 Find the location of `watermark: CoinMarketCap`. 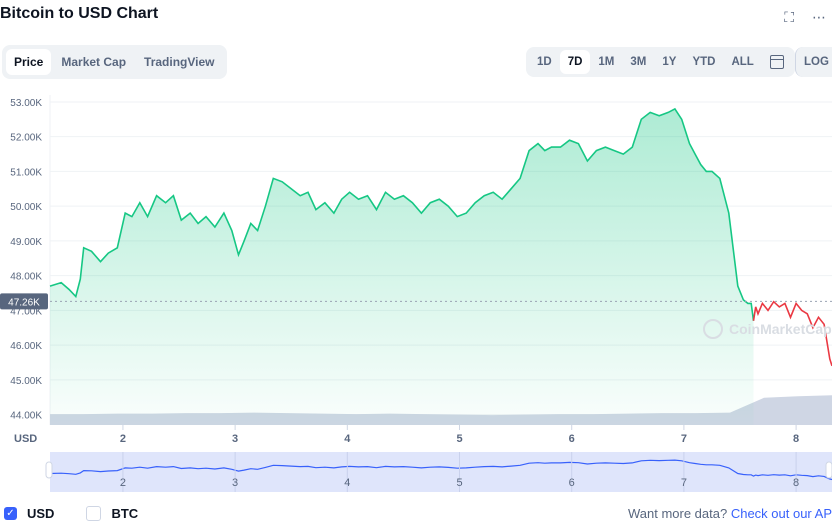

watermark: CoinMarketCap is located at coordinates (767, 329).